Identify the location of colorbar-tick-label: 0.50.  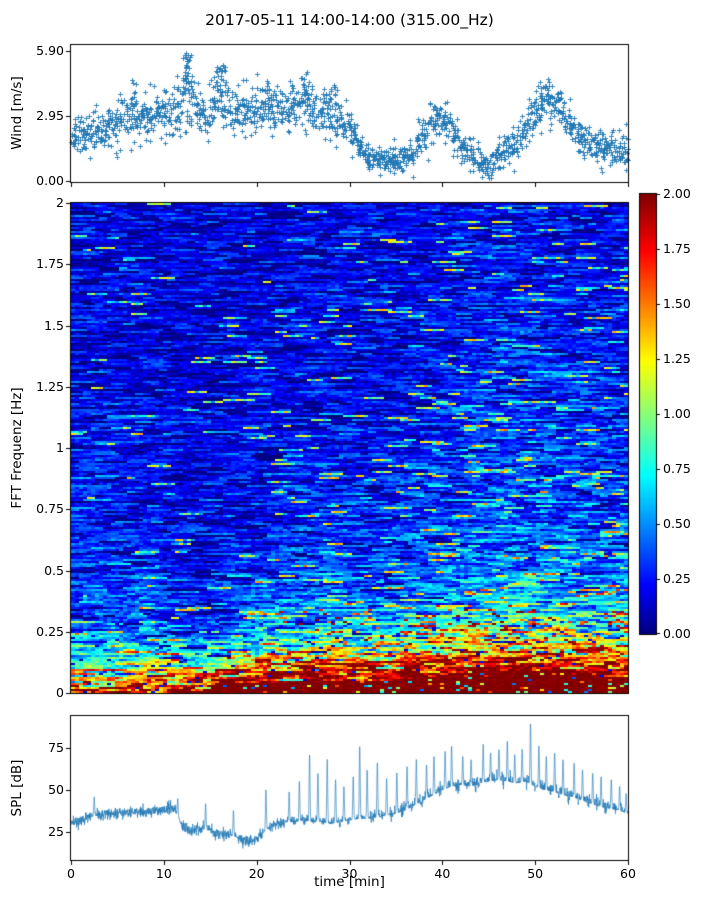
(677, 523).